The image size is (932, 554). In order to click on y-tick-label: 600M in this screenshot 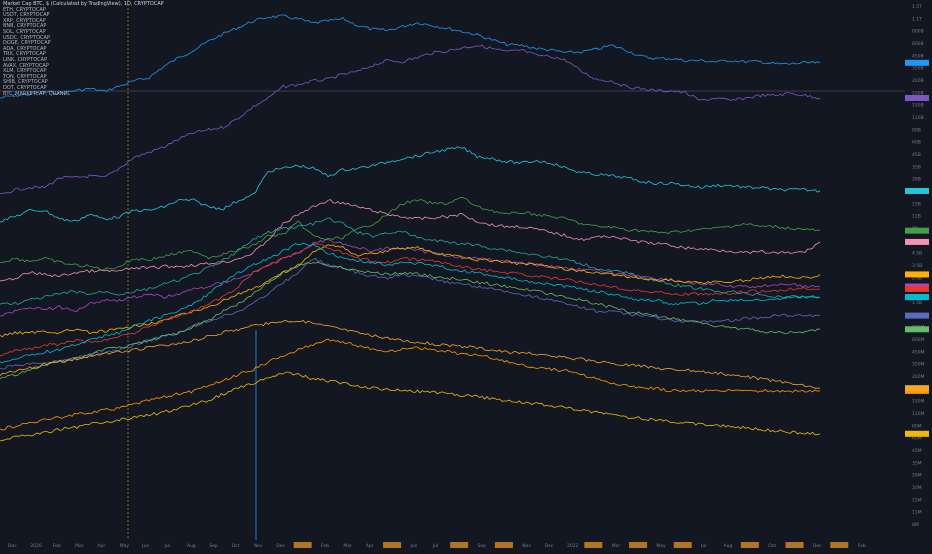, I will do `click(918, 340)`.